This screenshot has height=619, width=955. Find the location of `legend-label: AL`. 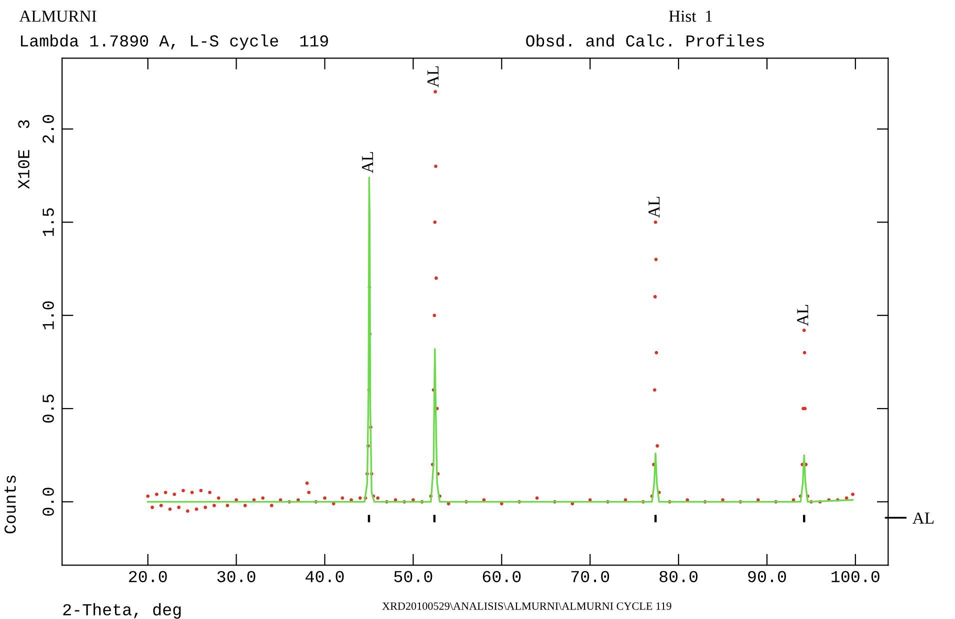

legend-label: AL is located at coordinates (923, 518).